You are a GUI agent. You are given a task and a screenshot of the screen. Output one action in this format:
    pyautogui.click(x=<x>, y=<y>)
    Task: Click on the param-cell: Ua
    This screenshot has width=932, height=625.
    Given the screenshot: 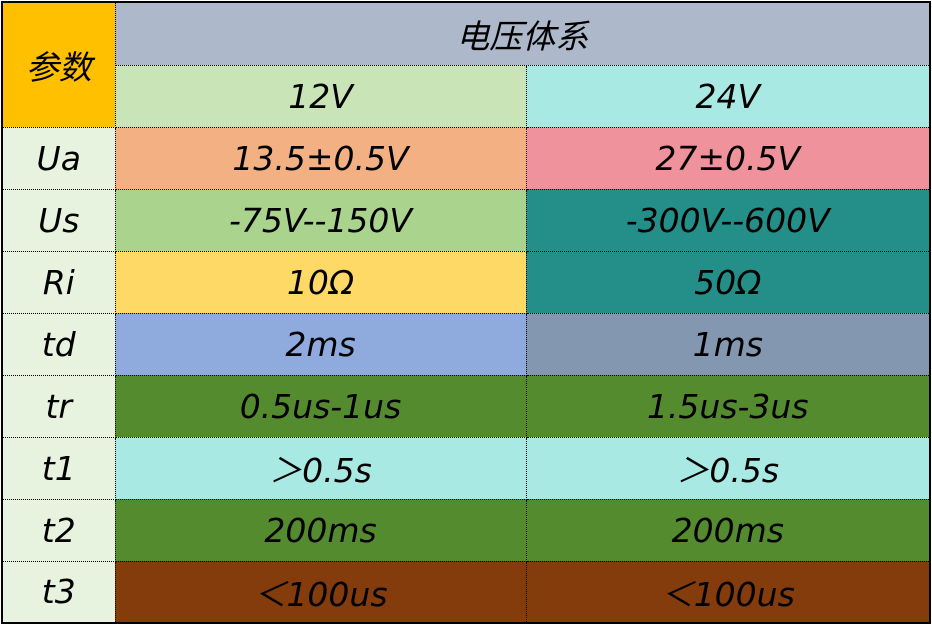 What is the action you would take?
    pyautogui.click(x=58, y=158)
    